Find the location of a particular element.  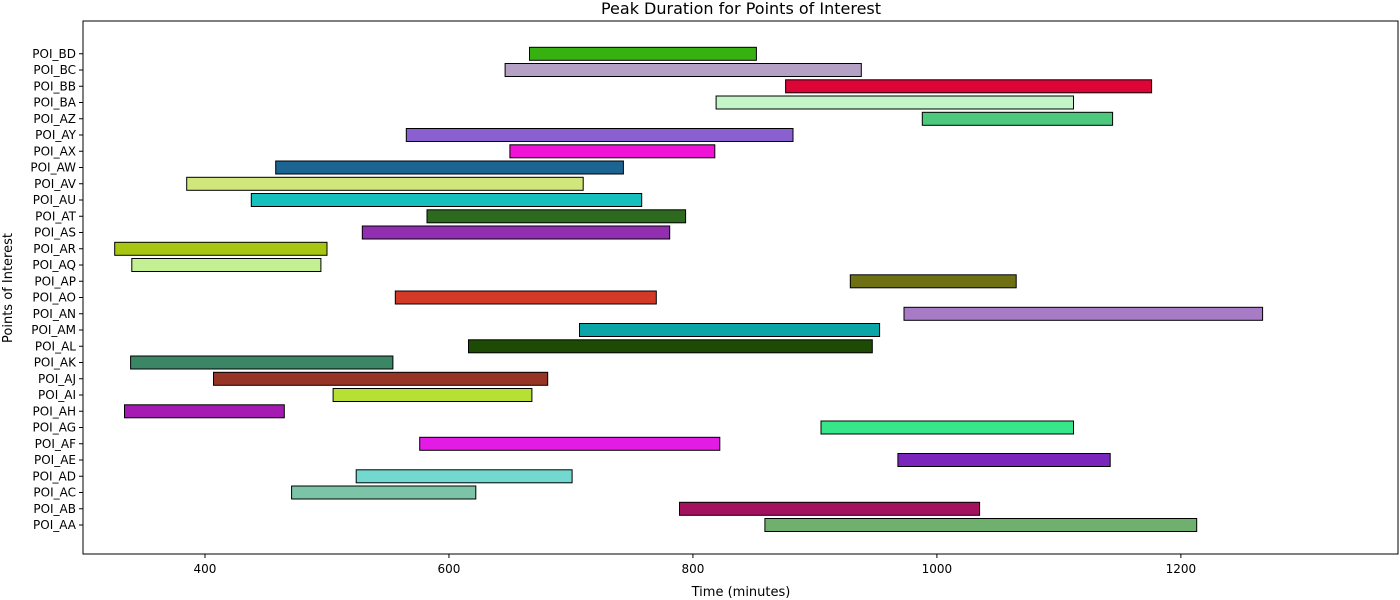

y-tick-label: POI_AI is located at coordinates (57, 395).